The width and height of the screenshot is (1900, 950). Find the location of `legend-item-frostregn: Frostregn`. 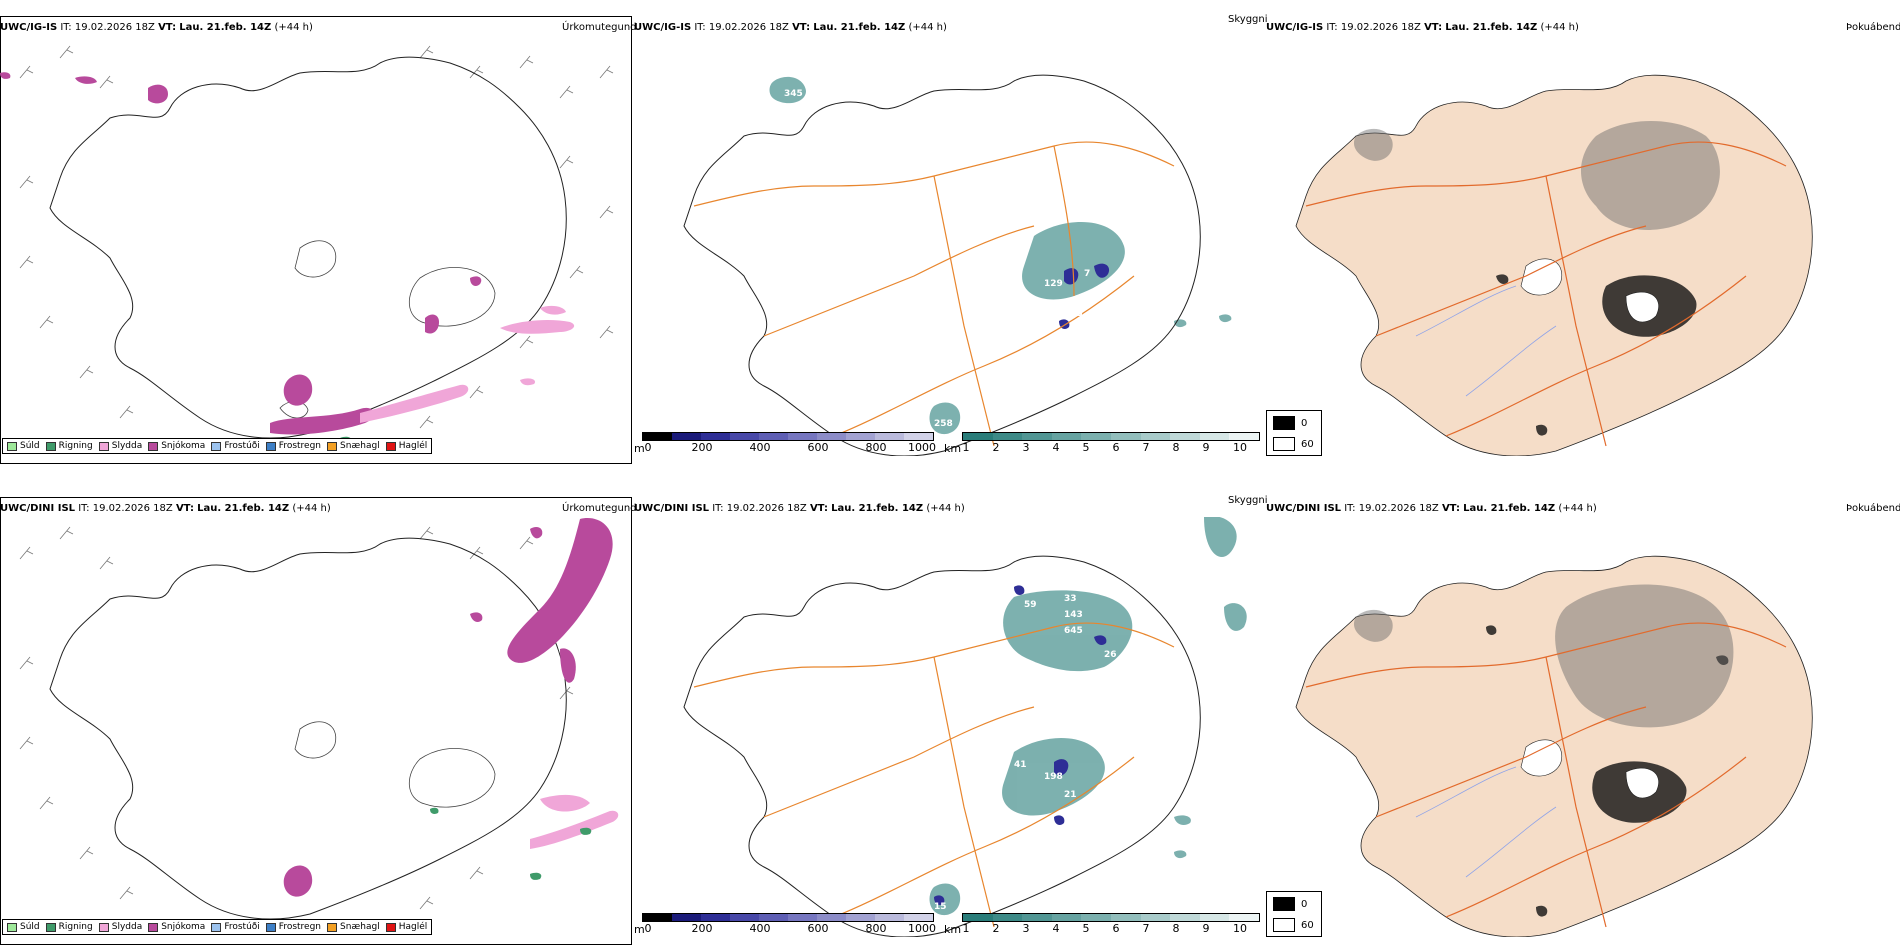

legend-item-frostregn: Frostregn is located at coordinates (293, 446).